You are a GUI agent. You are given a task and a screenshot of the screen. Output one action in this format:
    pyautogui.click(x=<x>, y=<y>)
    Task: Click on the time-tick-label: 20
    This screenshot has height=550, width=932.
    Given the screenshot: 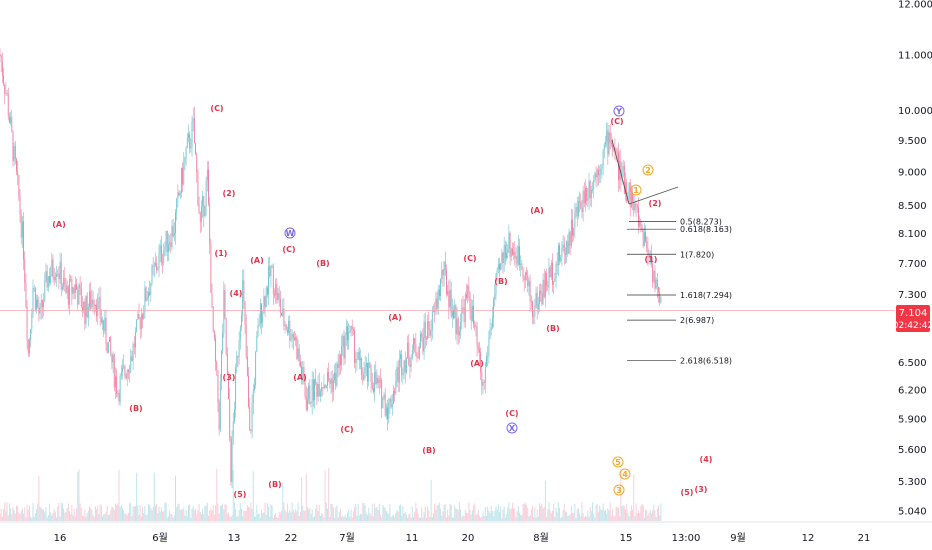 What is the action you would take?
    pyautogui.click(x=468, y=538)
    